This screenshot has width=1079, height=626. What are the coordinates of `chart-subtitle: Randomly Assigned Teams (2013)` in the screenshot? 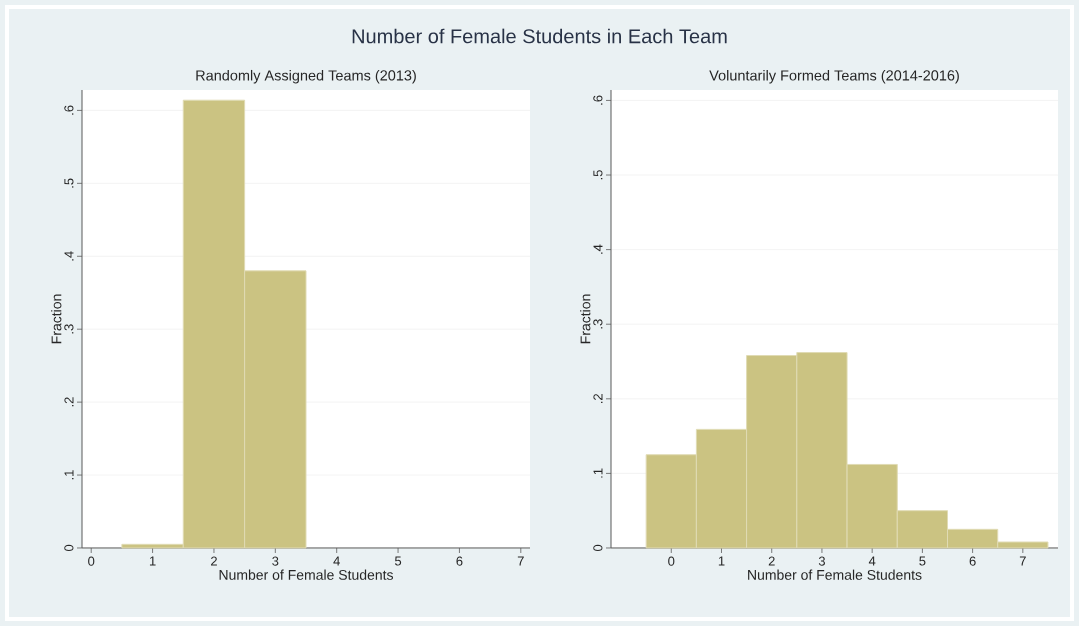 It's located at (306, 76).